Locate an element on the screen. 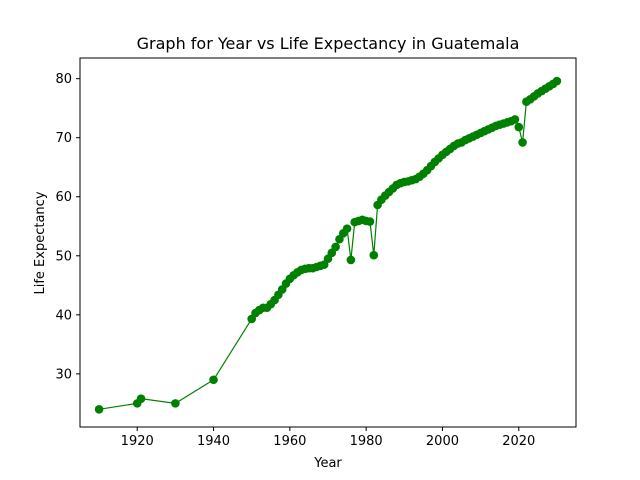 The height and width of the screenshot is (480, 640). x-tick-label: 1980 is located at coordinates (366, 441).